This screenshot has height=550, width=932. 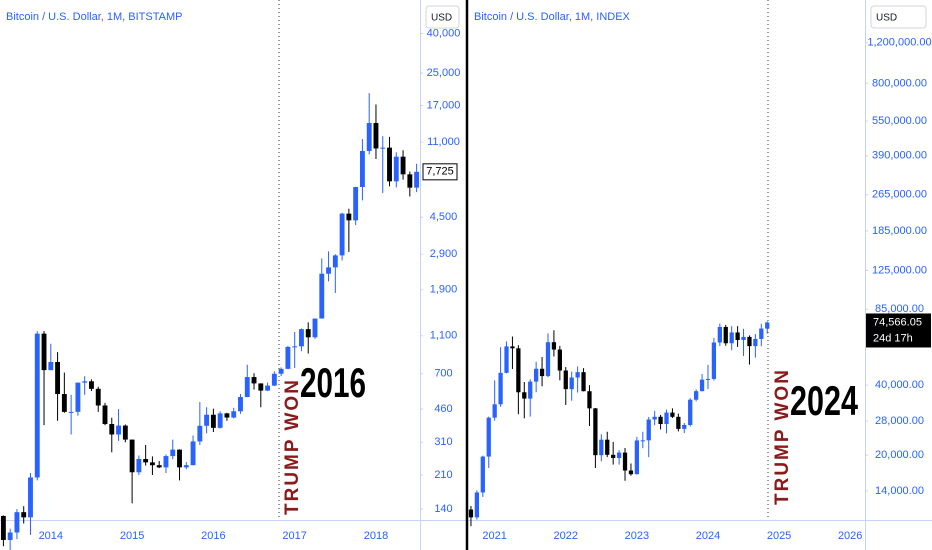 What do you see at coordinates (899, 121) in the screenshot?
I see `y-tick-label: 550,000.00` at bounding box center [899, 121].